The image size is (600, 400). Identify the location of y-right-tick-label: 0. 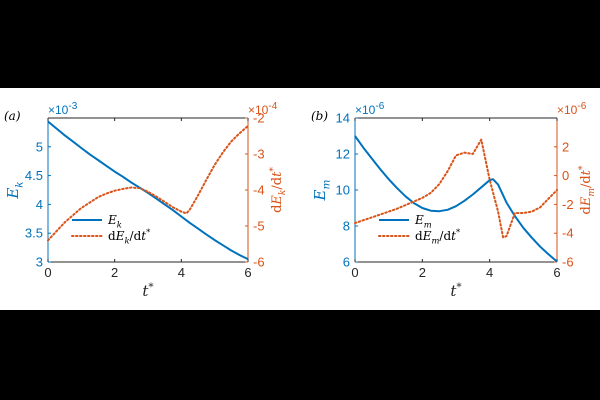
(565, 175).